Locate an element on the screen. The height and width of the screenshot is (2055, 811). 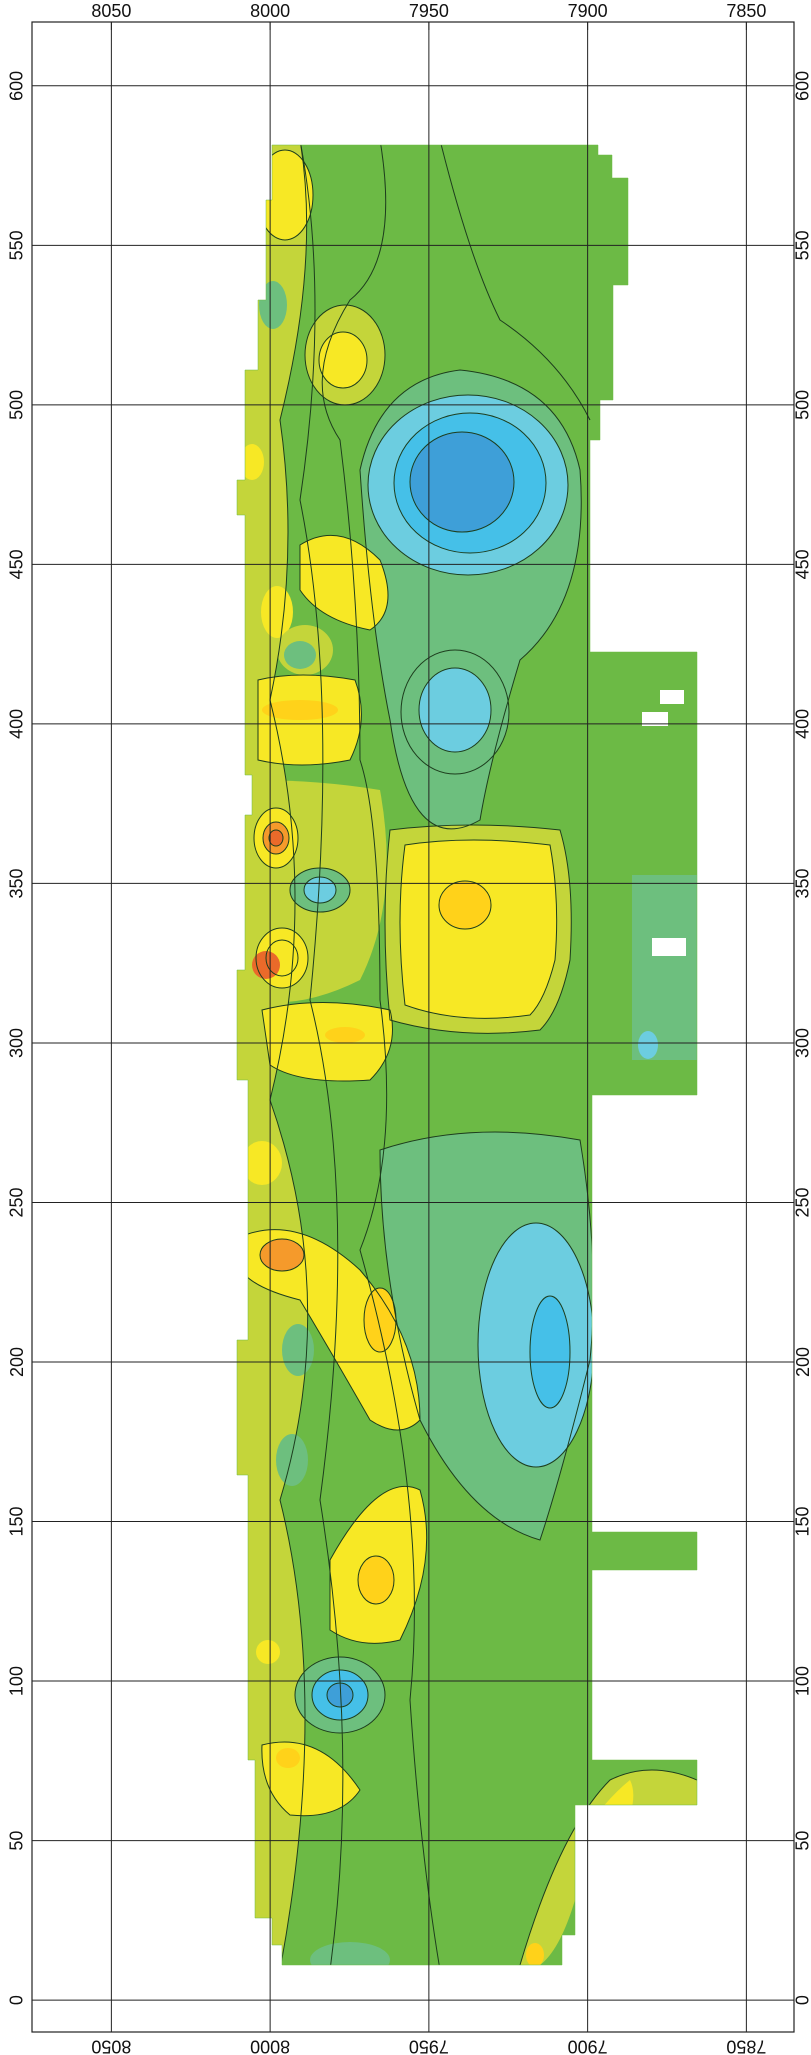
x-tick-labels-bottom: 8050 8000 7950 7900 7850 is located at coordinates (428, 2045).